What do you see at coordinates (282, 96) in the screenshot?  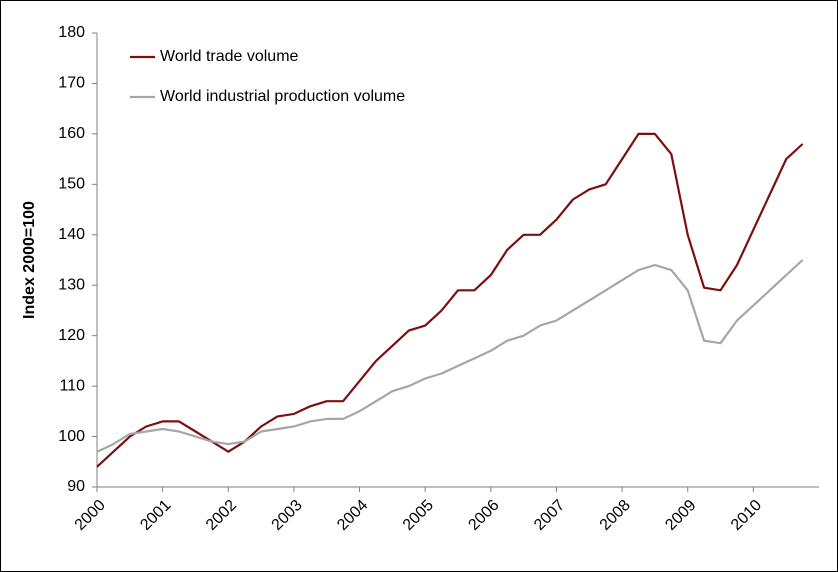 I see `legend-label: World industrial production volume` at bounding box center [282, 96].